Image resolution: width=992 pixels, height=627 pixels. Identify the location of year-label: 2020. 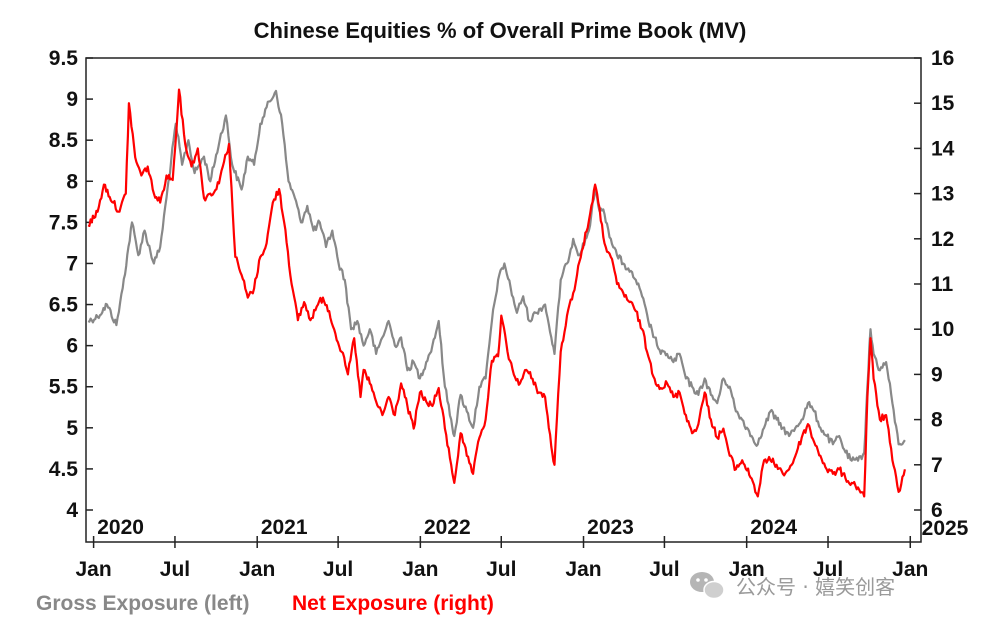
(120, 527).